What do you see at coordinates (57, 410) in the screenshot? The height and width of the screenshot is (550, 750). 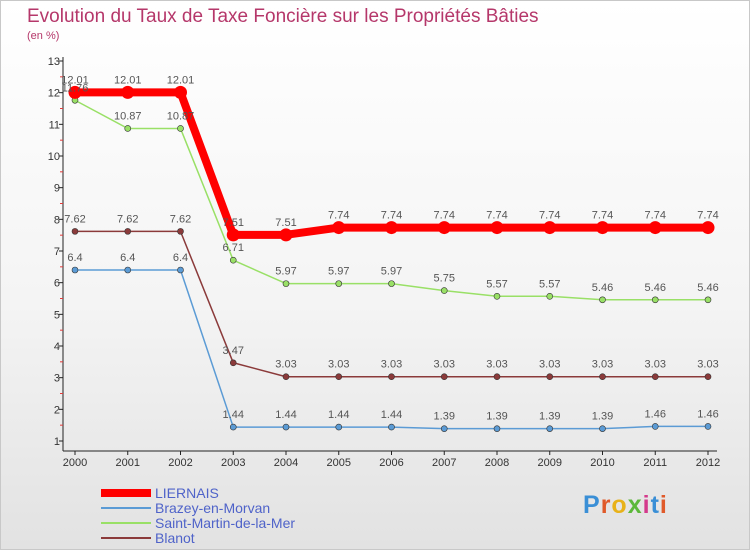 I see `y-tick-label: 2` at bounding box center [57, 410].